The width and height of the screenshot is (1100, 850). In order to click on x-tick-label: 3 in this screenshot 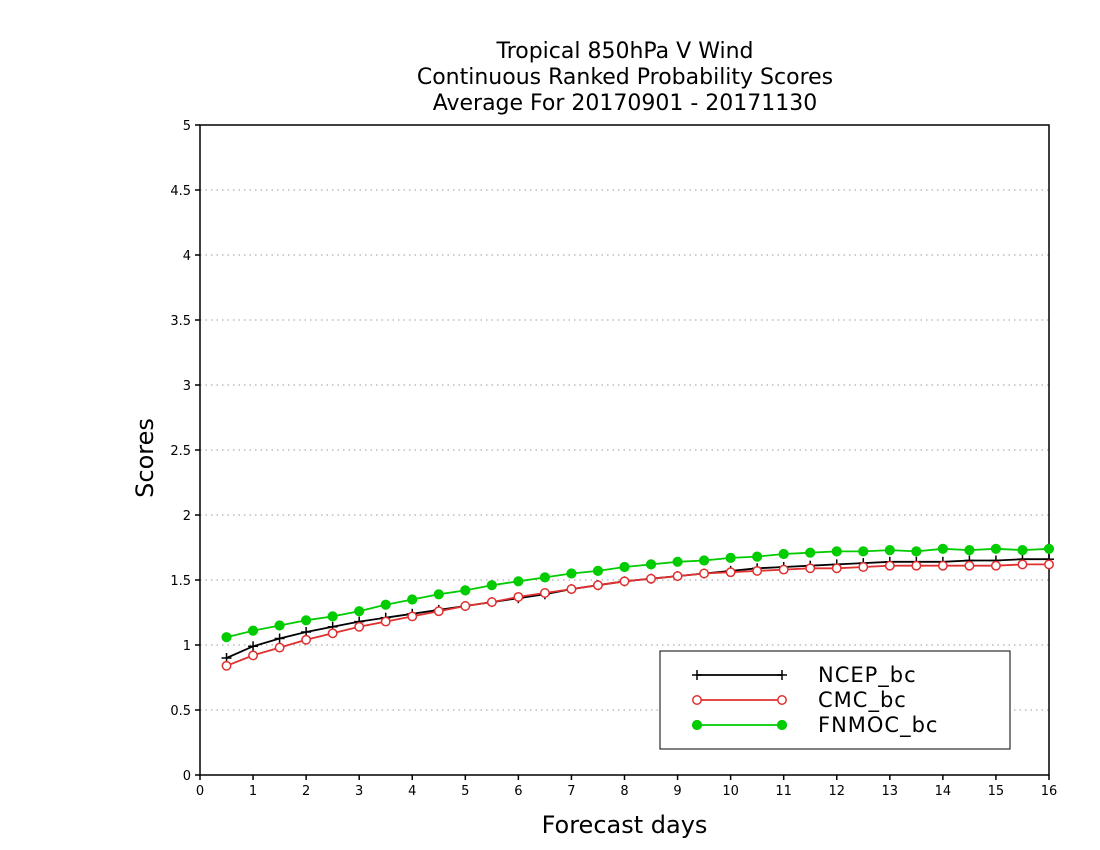, I will do `click(359, 791)`.